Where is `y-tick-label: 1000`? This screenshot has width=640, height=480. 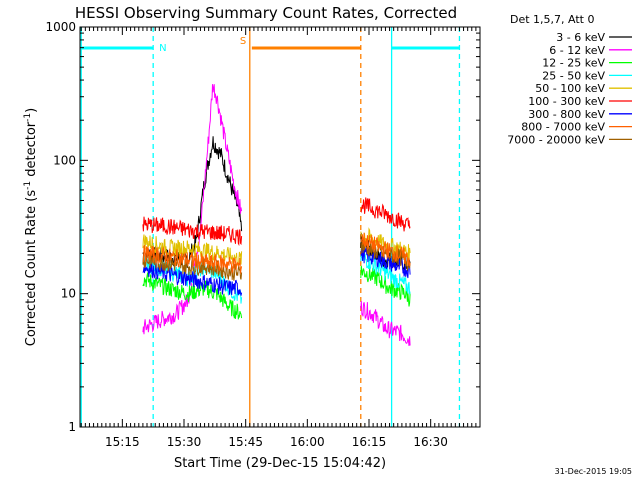
y-tick-label: 1000 is located at coordinates (60, 27).